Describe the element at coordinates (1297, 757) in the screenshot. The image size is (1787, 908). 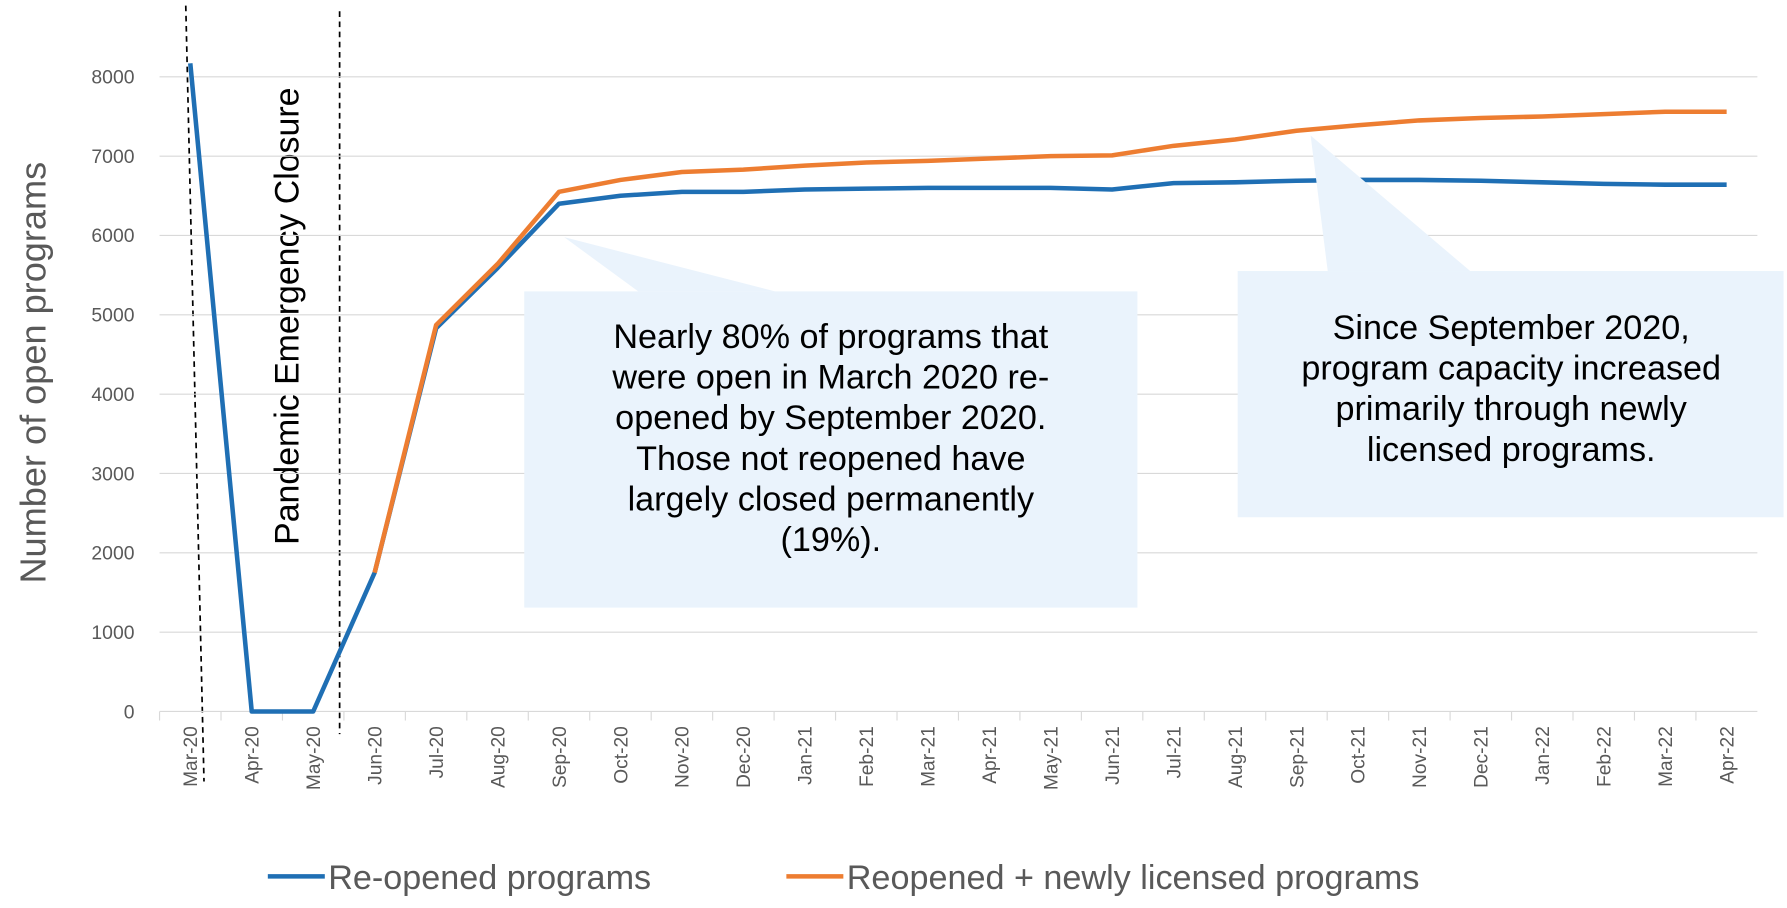
I see `x-tick-label: Sep-21` at that location.